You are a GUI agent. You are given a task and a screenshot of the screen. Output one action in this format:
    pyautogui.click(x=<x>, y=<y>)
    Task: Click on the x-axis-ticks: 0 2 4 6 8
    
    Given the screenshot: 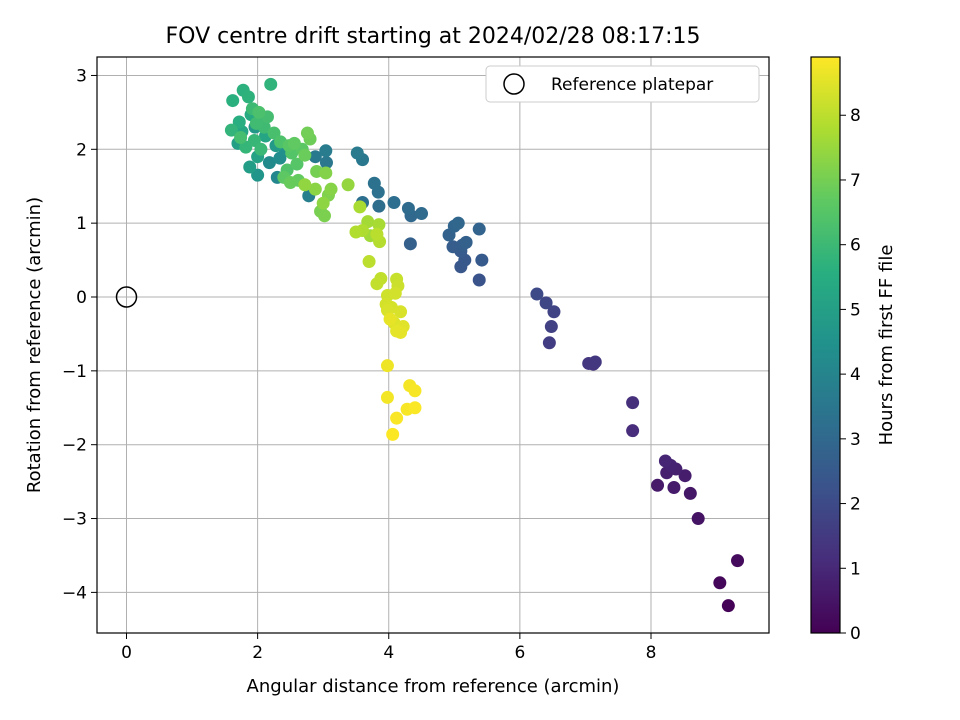 What is the action you would take?
    pyautogui.click(x=388, y=648)
    